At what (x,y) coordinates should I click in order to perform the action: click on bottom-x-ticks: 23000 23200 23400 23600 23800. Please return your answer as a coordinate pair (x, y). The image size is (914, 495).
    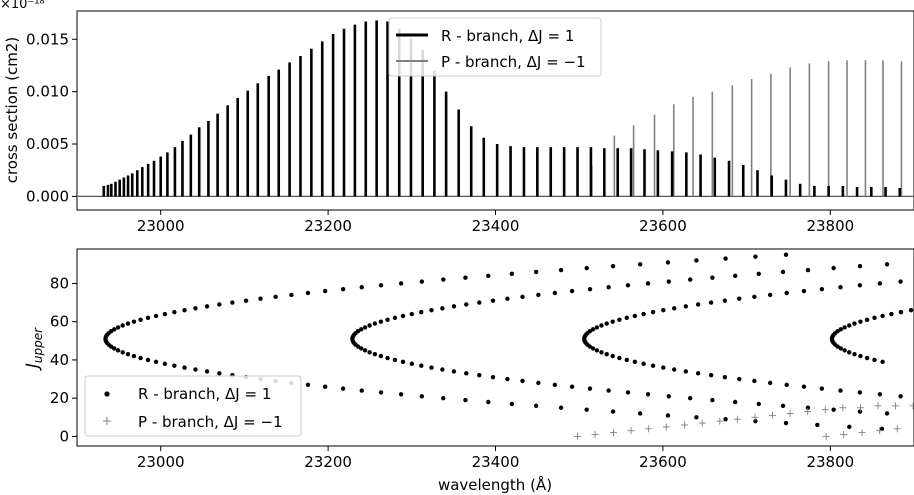
    Looking at the image, I should click on (495, 458).